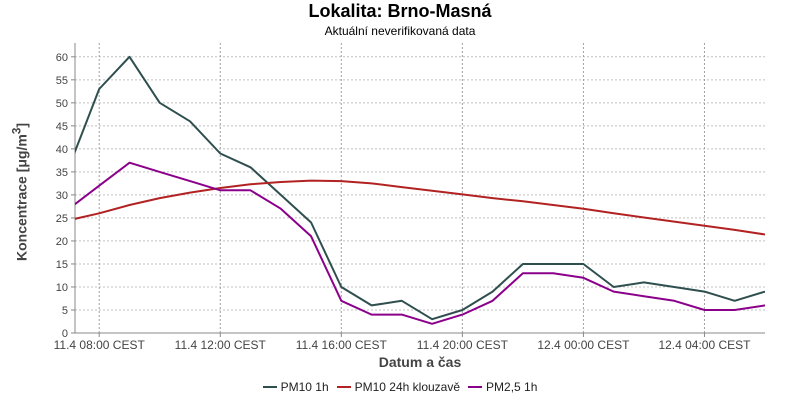 This screenshot has height=400, width=800. What do you see at coordinates (704, 345) in the screenshot?
I see `x-tick-label: 12.4 04:00 CEST` at bounding box center [704, 345].